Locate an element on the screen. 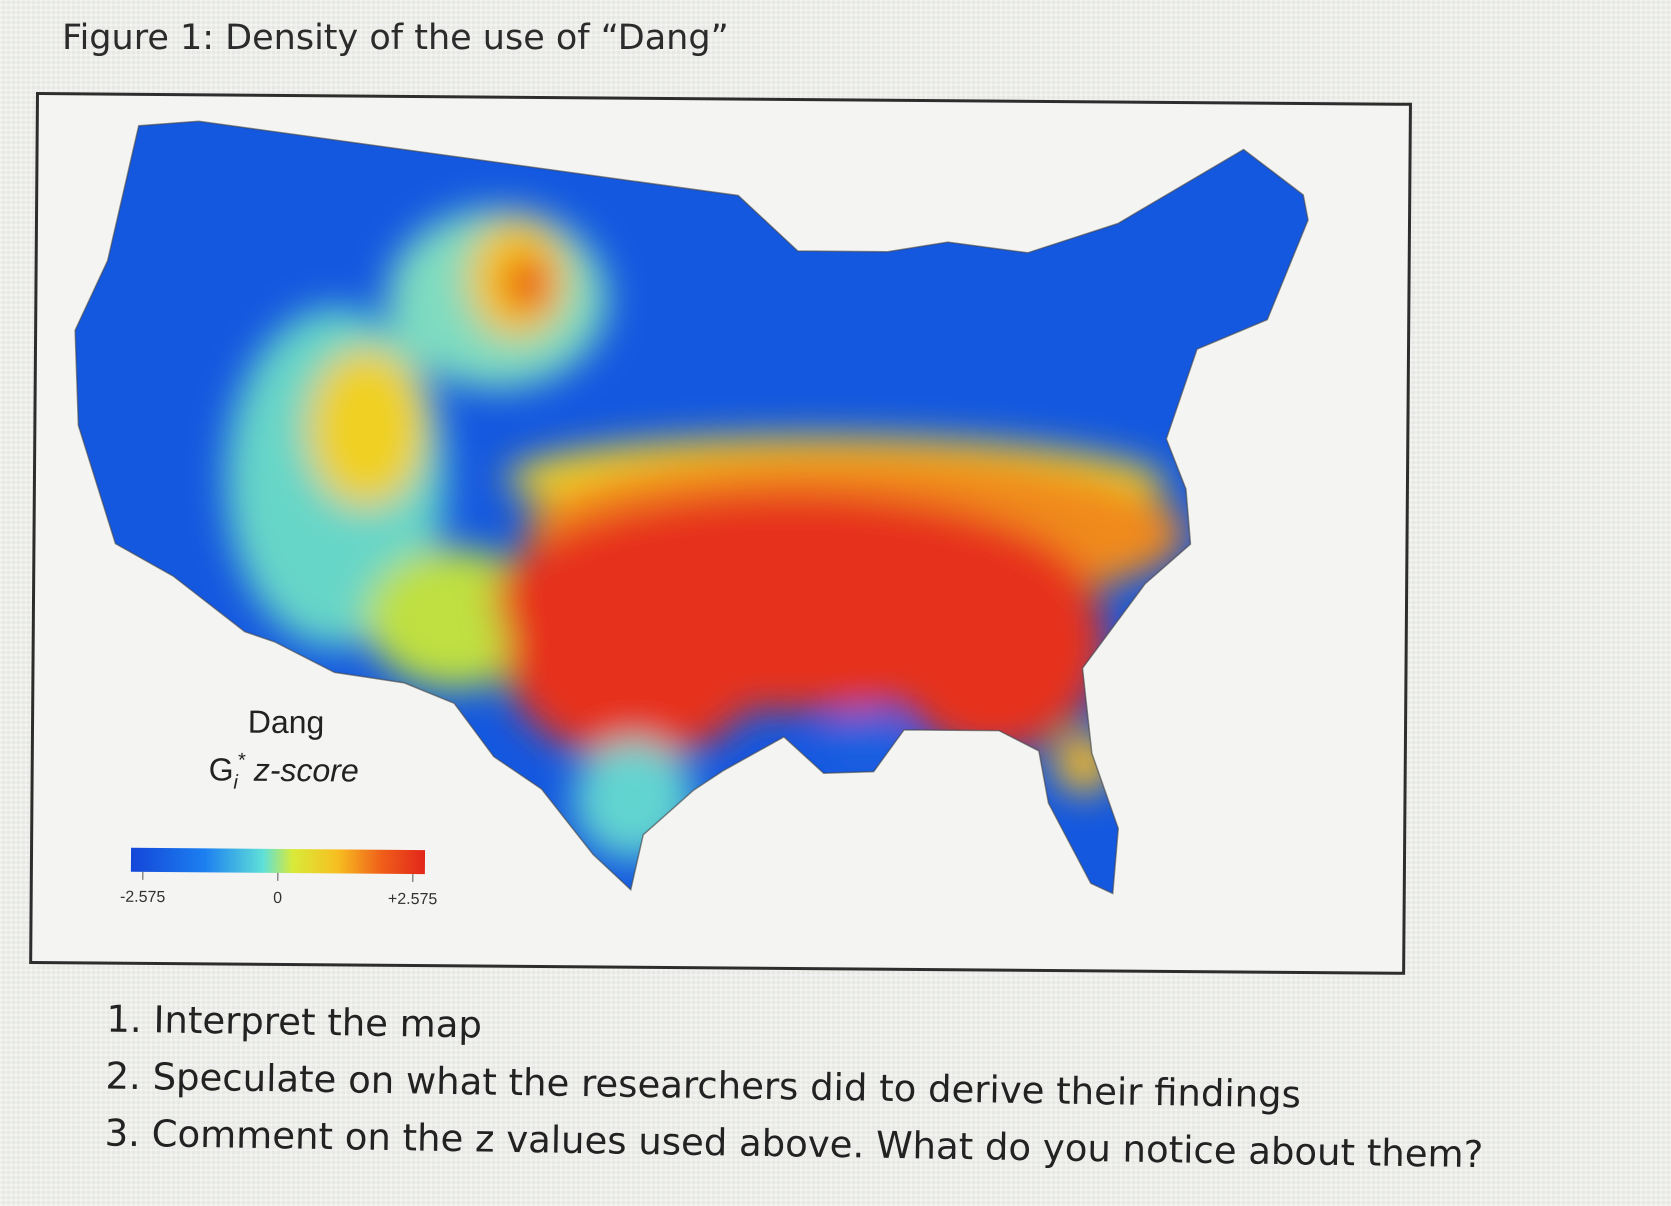 The width and height of the screenshot is (1671, 1206). legend-subtitle-sub: i is located at coordinates (235, 783).